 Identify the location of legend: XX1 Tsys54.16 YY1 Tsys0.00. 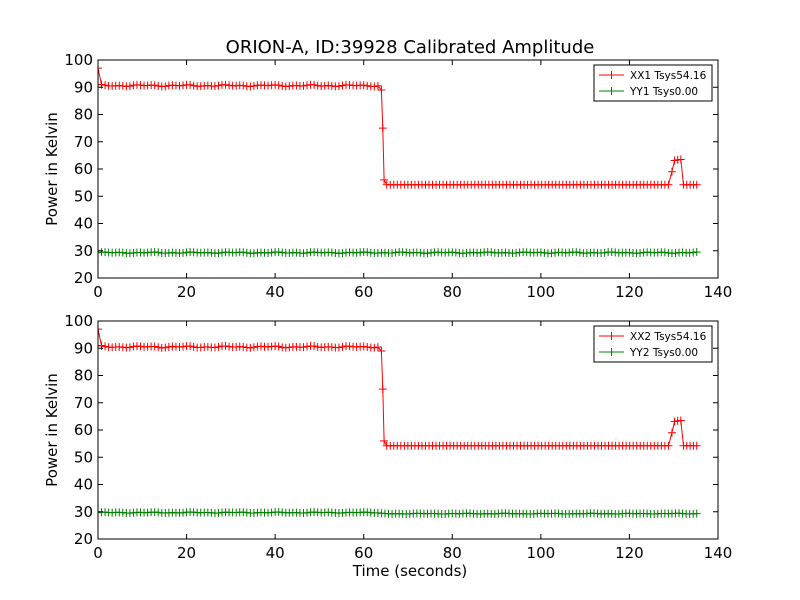
(653, 83).